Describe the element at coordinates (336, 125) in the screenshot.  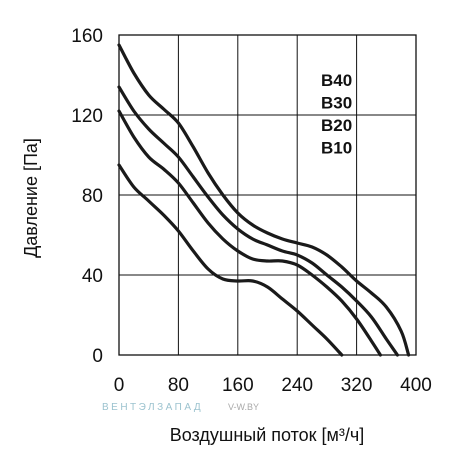
I see `legend-label-b20: B20` at that location.